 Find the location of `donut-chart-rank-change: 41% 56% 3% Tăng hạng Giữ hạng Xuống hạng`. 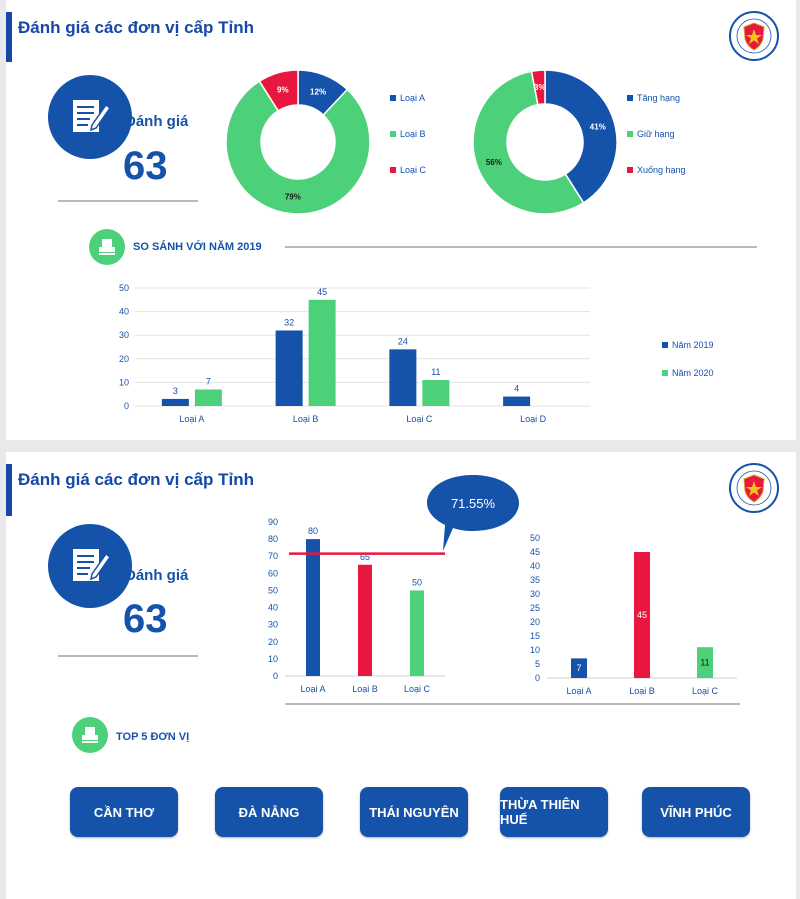

donut-chart-rank-change: 41% 56% 3% Tăng hạng Giữ hạng Xuống hạng is located at coordinates (579, 142).